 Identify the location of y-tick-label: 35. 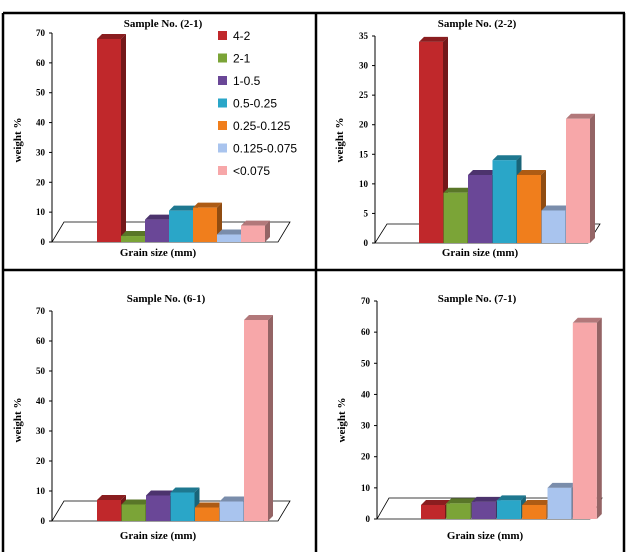
(364, 36).